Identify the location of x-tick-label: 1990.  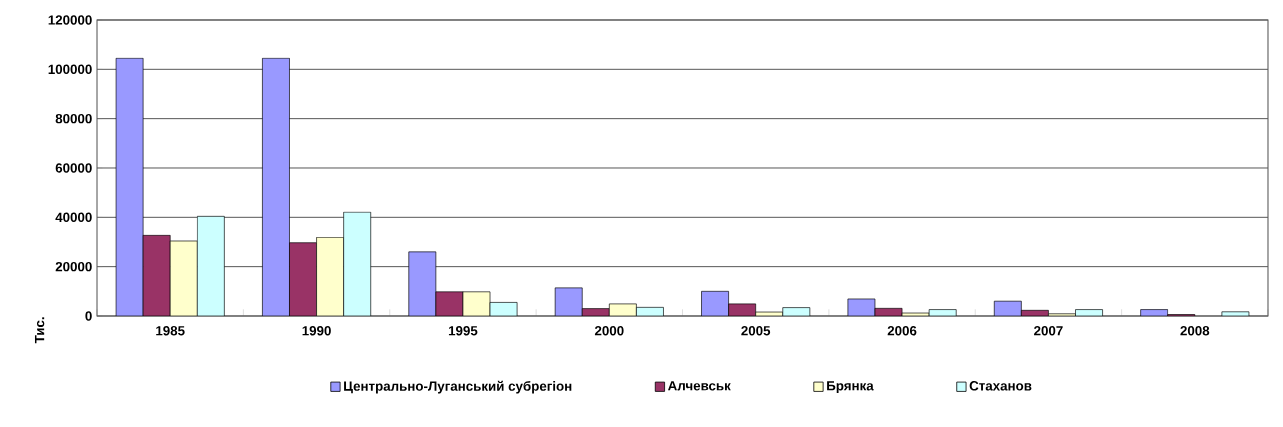
(316, 331).